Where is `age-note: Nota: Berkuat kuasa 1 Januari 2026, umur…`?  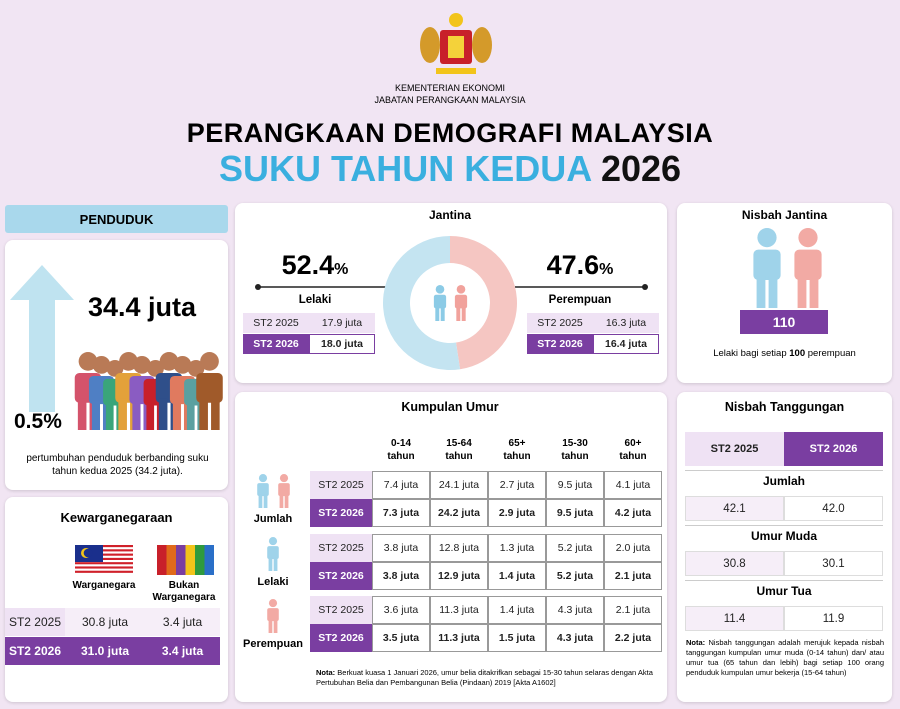
age-note: Nota: Berkuat kuasa 1 Januari 2026, umur… is located at coordinates (488, 678).